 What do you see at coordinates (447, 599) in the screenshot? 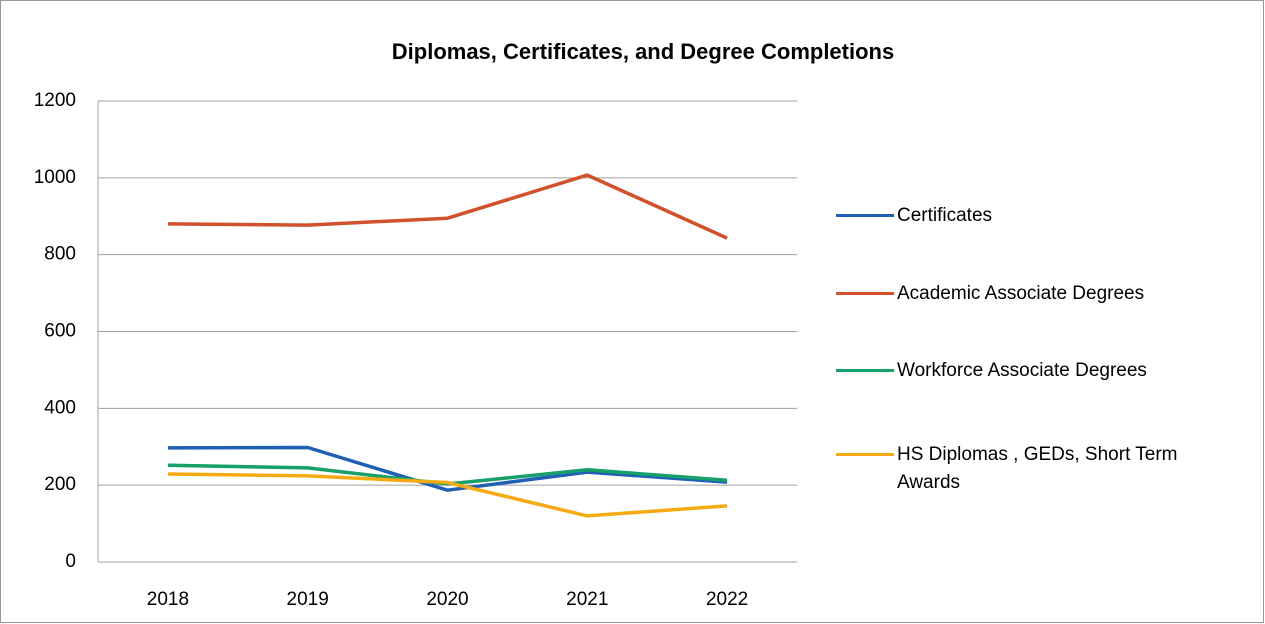
I see `x-tick-label: 2020` at bounding box center [447, 599].